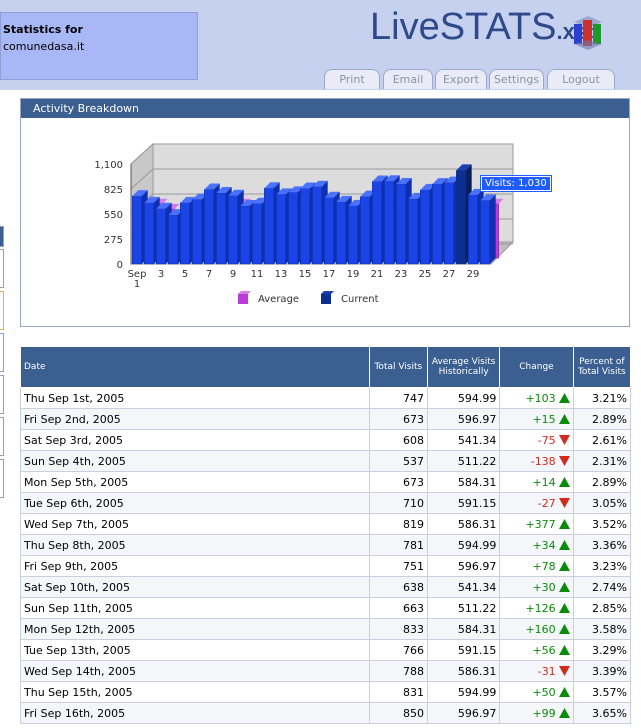  Describe the element at coordinates (516, 79) in the screenshot. I see `settings-tab: Settings` at that location.